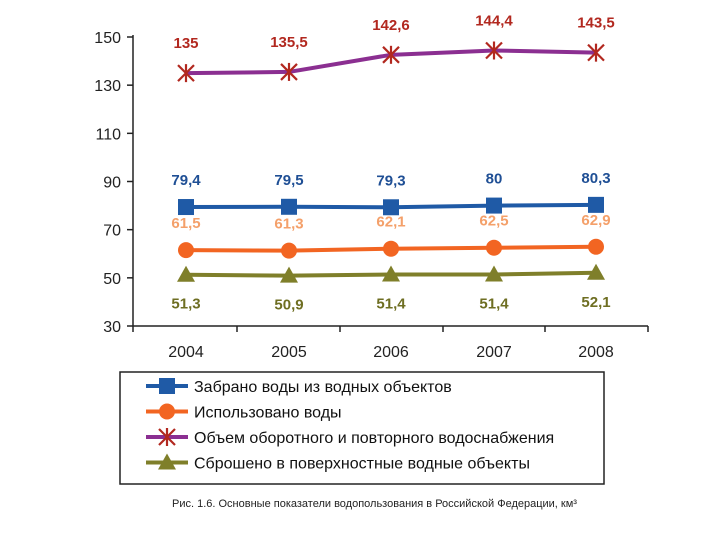 This screenshot has width=720, height=540. Describe the element at coordinates (107, 86) in the screenshot. I see `y-tick-label: 130` at that location.